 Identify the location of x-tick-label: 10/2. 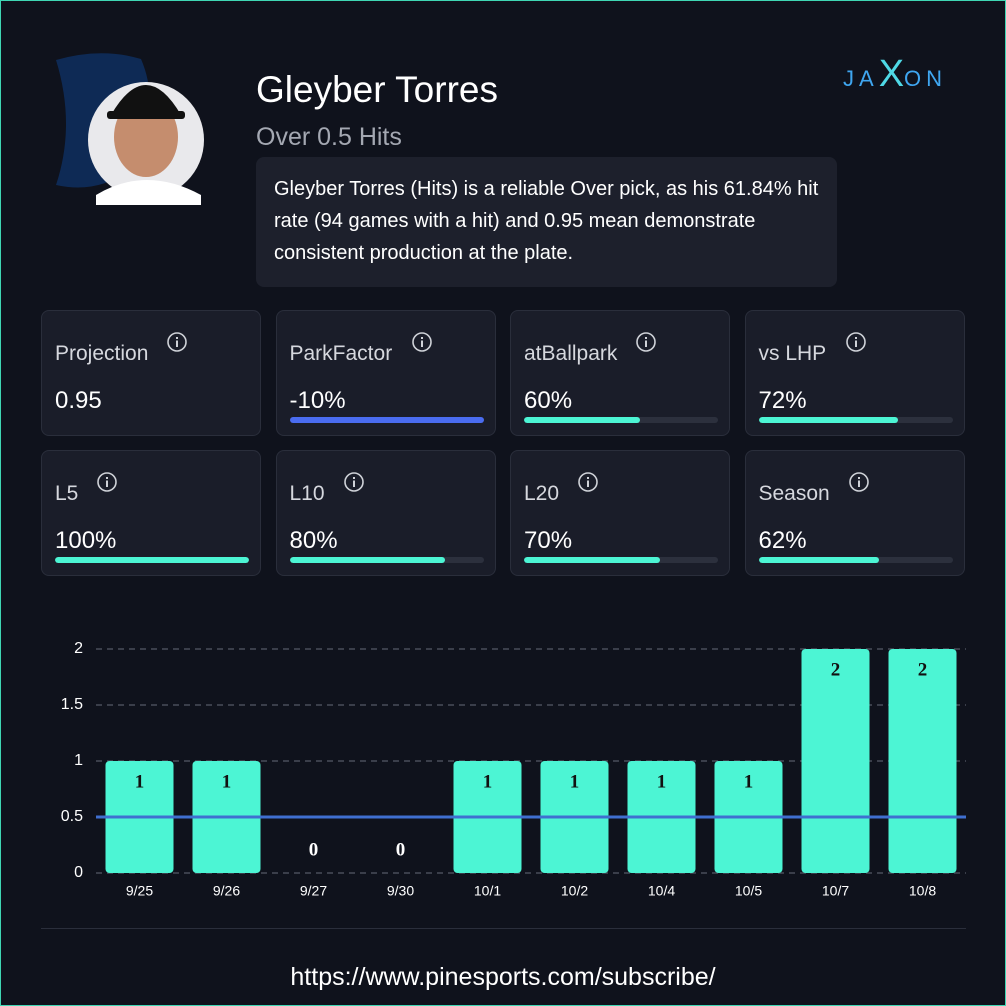
(574, 891).